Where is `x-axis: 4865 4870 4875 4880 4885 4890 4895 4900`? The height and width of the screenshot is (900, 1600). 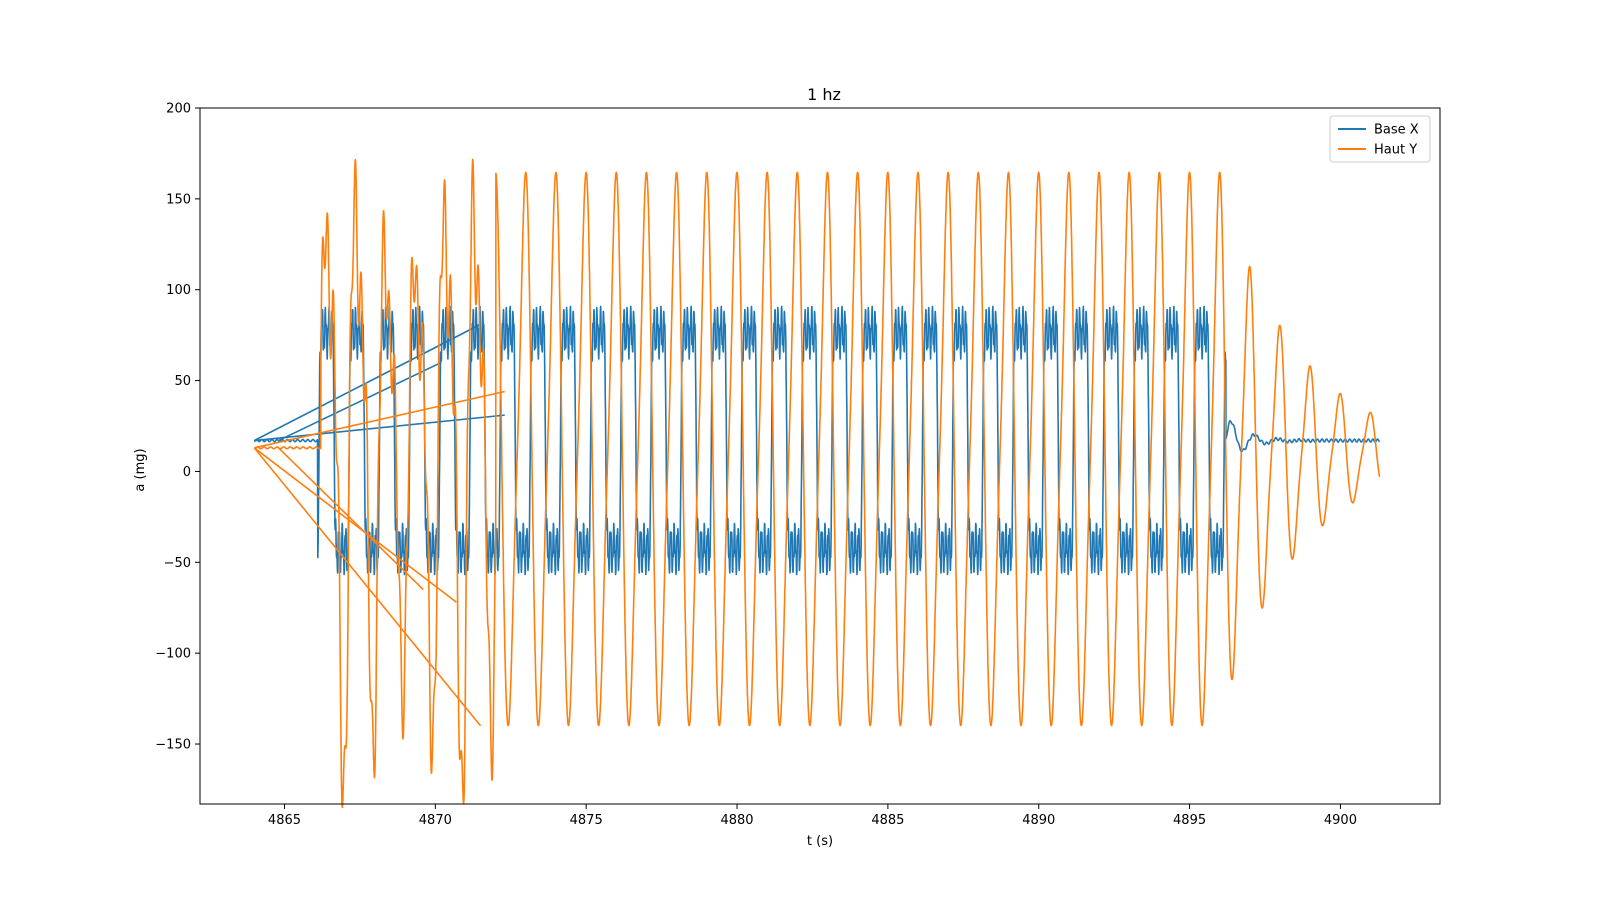
x-axis: 4865 4870 4875 4880 4885 4890 4895 4900 is located at coordinates (812, 816).